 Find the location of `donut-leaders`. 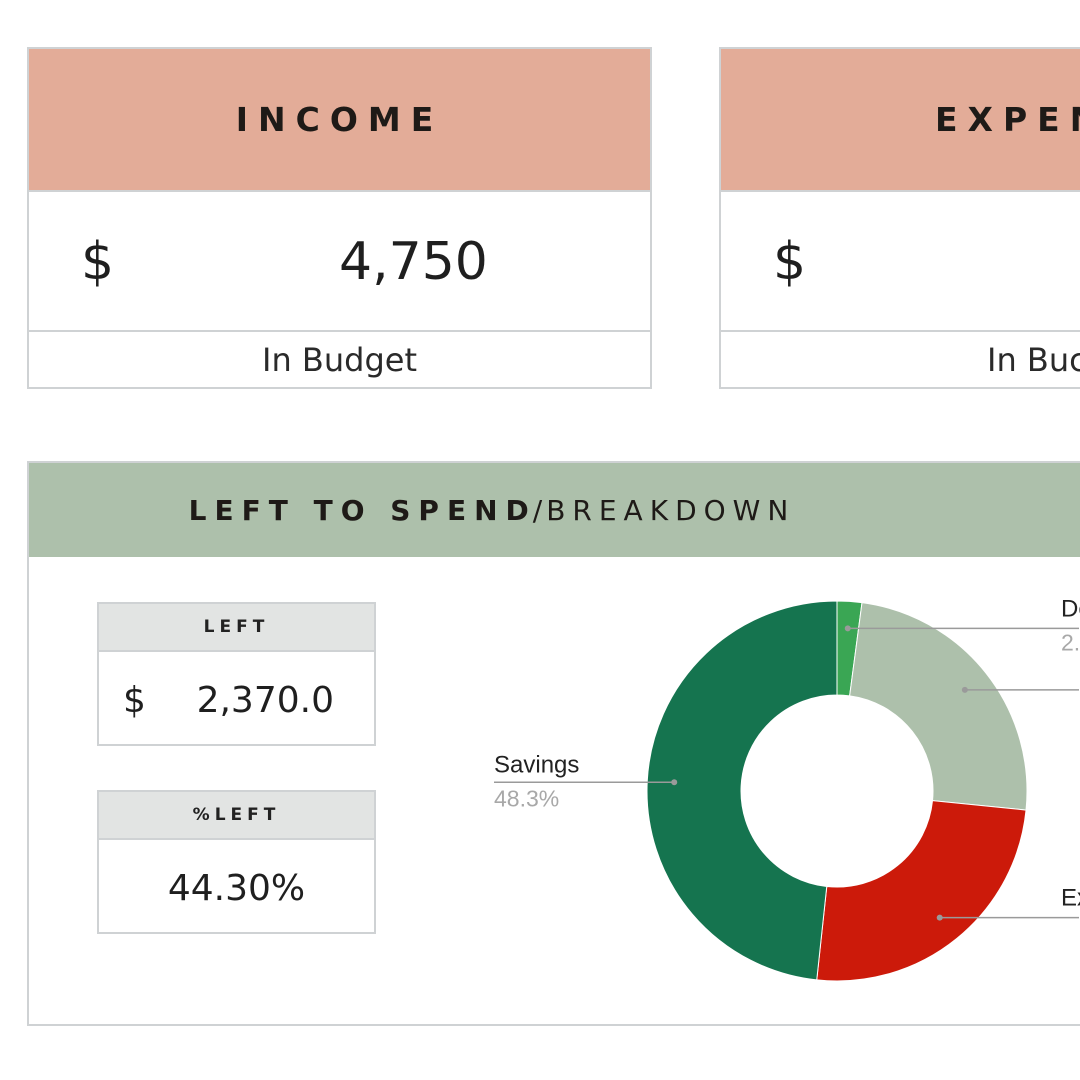

donut-leaders is located at coordinates (786, 773).